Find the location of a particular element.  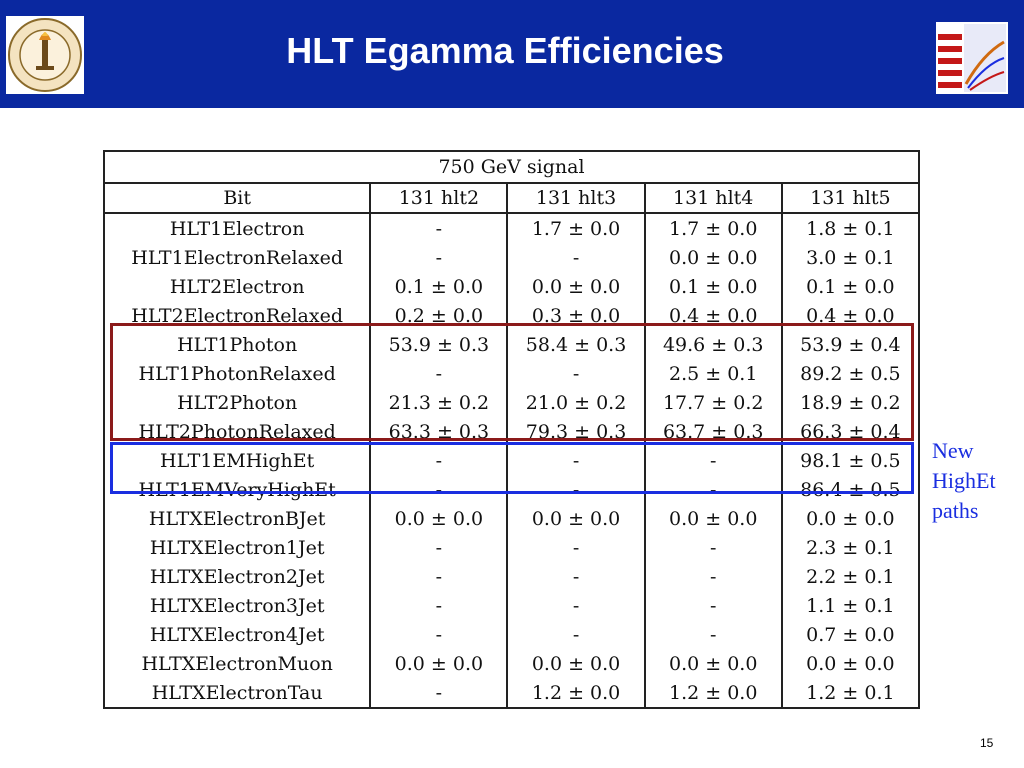

highet-paths-highlight-box is located at coordinates (512, 468).